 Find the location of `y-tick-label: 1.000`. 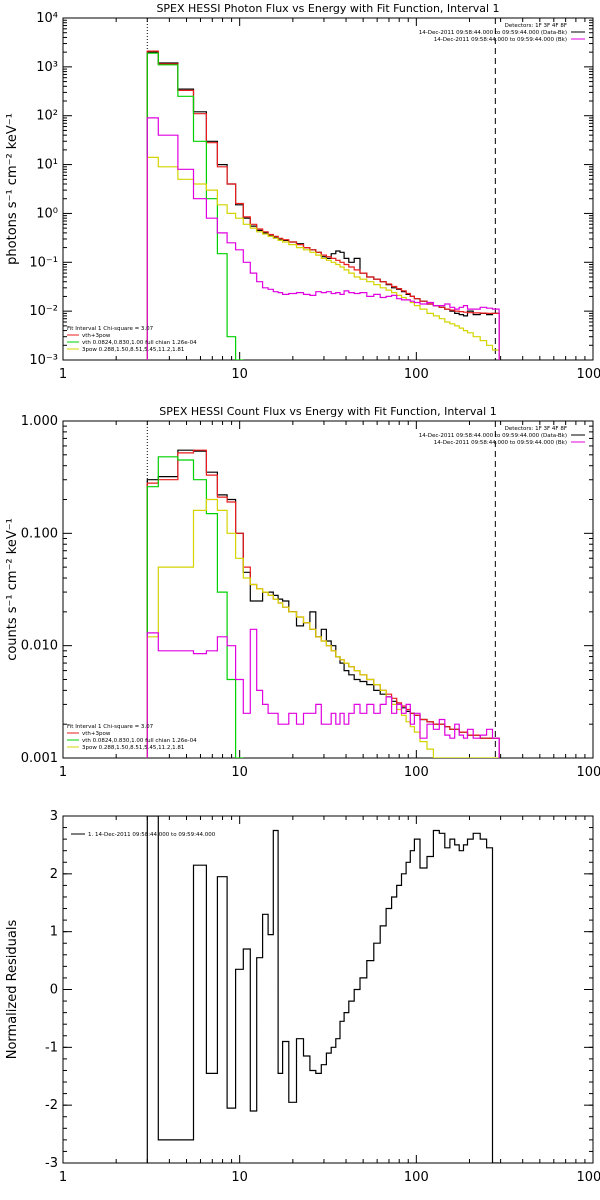

y-tick-label: 1.000 is located at coordinates (39, 421).